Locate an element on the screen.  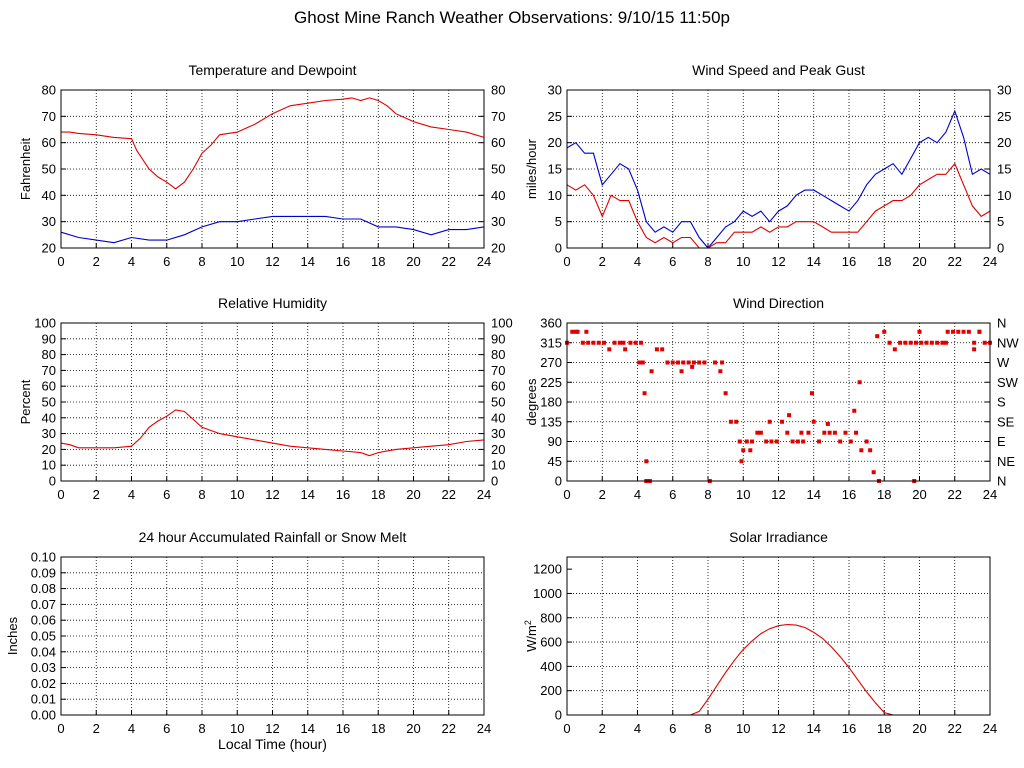
y-tick-label: 1200 is located at coordinates (547, 569).